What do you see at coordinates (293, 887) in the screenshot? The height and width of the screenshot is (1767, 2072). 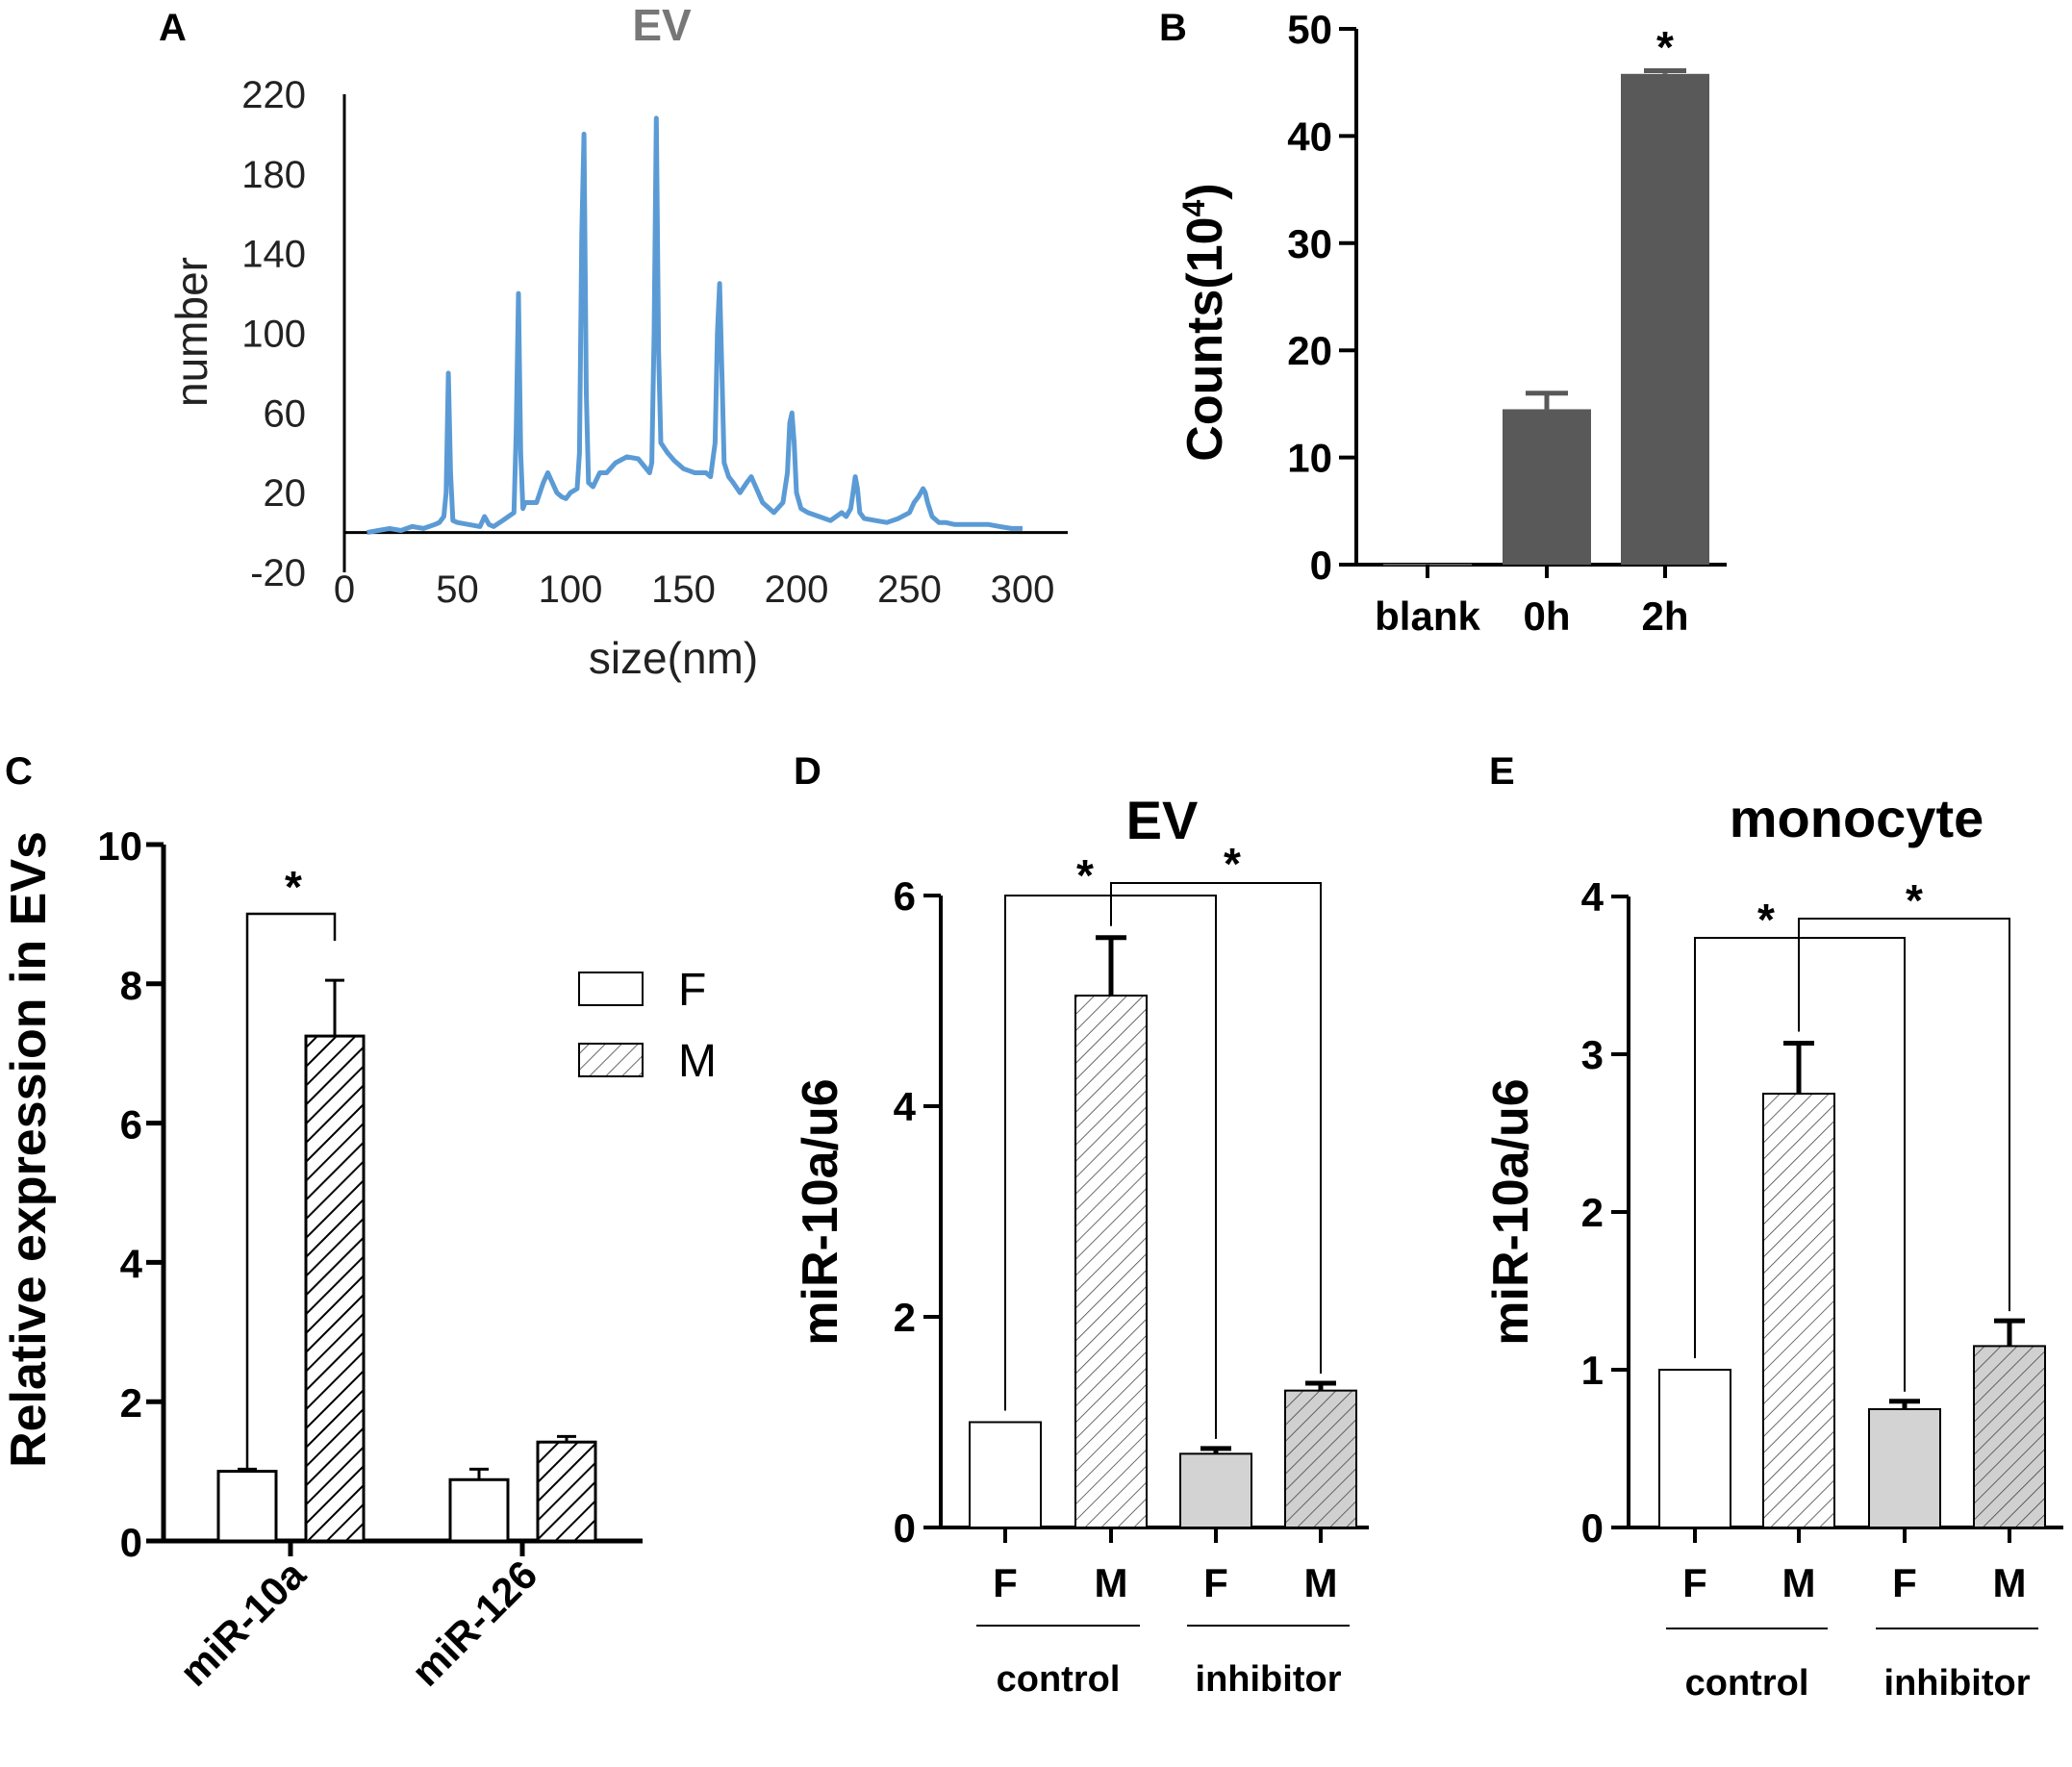 I see `chart-c-significance-star: *` at bounding box center [293, 887].